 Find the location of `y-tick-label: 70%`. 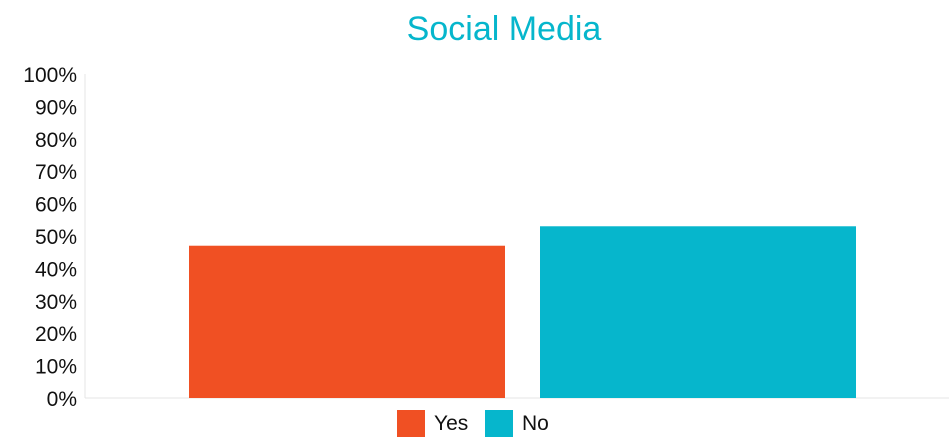

y-tick-label: 70% is located at coordinates (56, 172).